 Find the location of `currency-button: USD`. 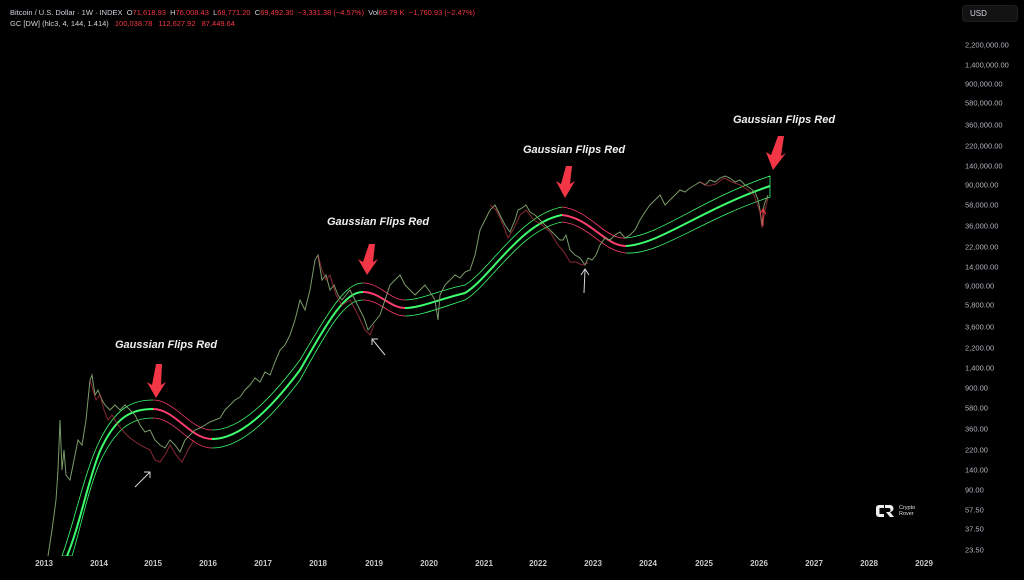

currency-button: USD is located at coordinates (990, 13).